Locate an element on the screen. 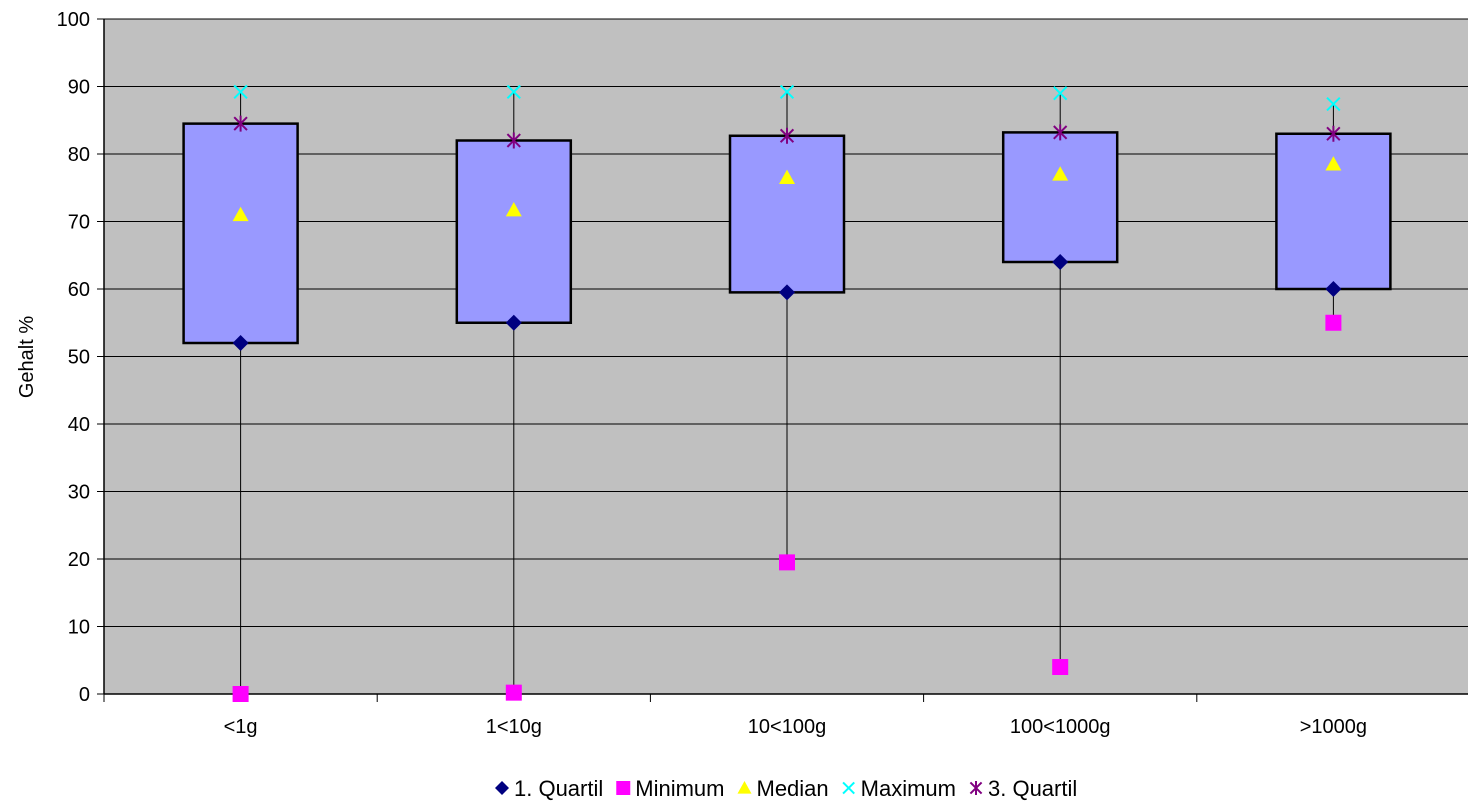 Image resolution: width=1468 pixels, height=808 pixels. y-tick-label: 0 is located at coordinates (84, 695).